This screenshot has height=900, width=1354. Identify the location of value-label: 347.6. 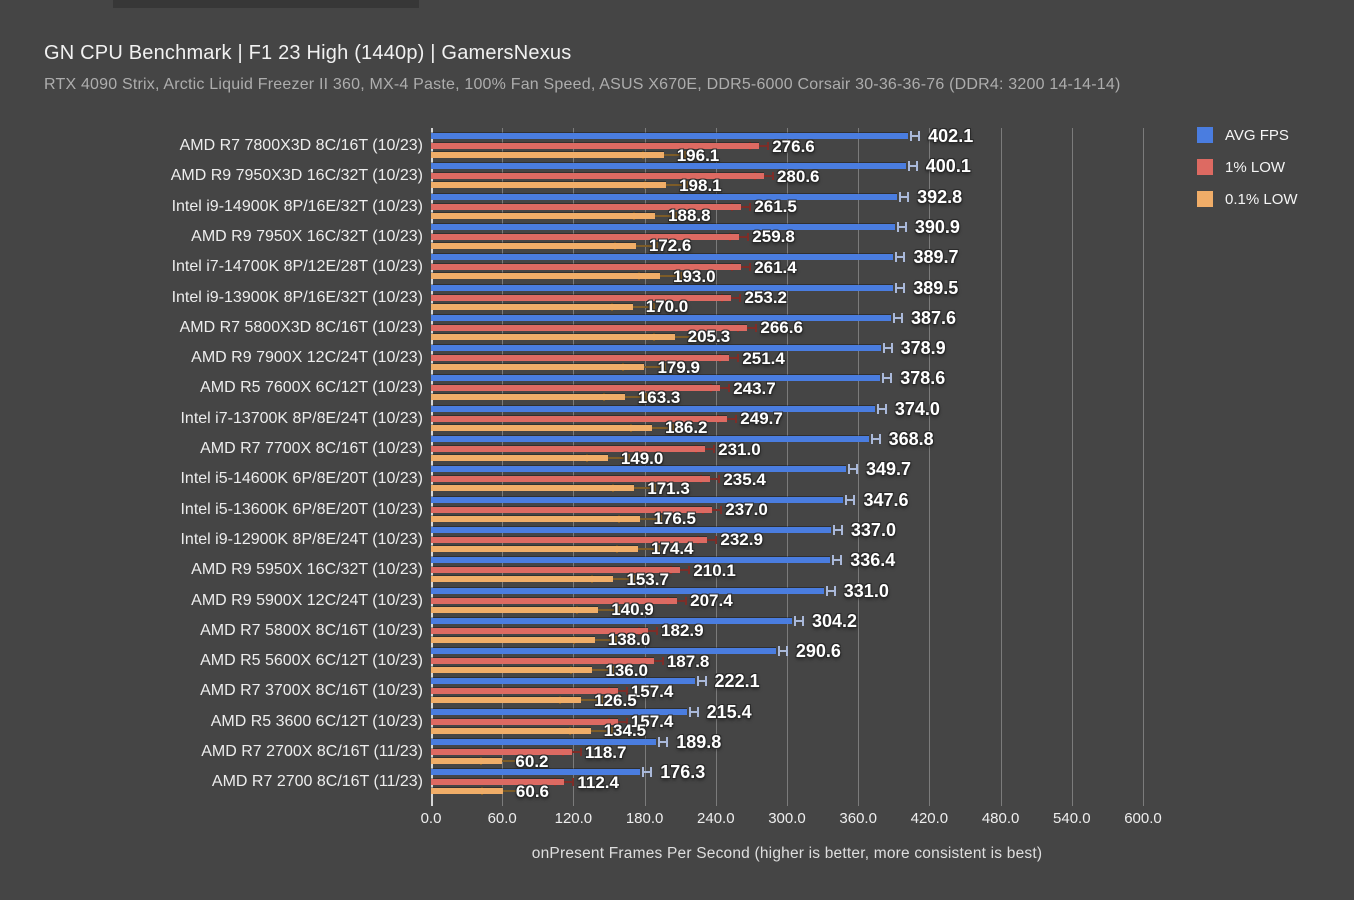
(886, 499).